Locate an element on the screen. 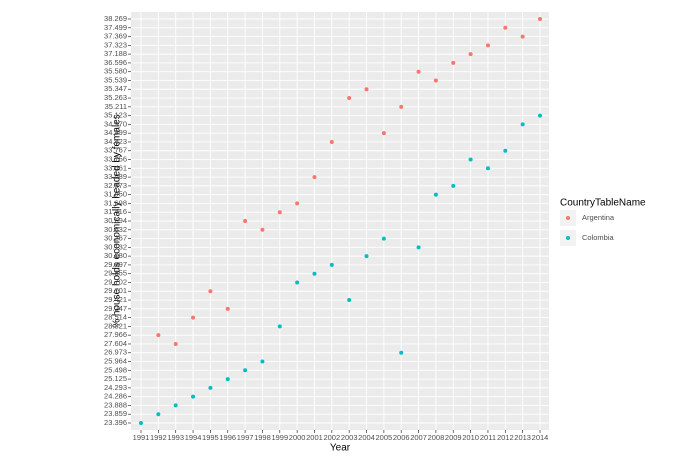 The width and height of the screenshot is (690, 460). y-tick-label: 33.461 is located at coordinates (115, 167).